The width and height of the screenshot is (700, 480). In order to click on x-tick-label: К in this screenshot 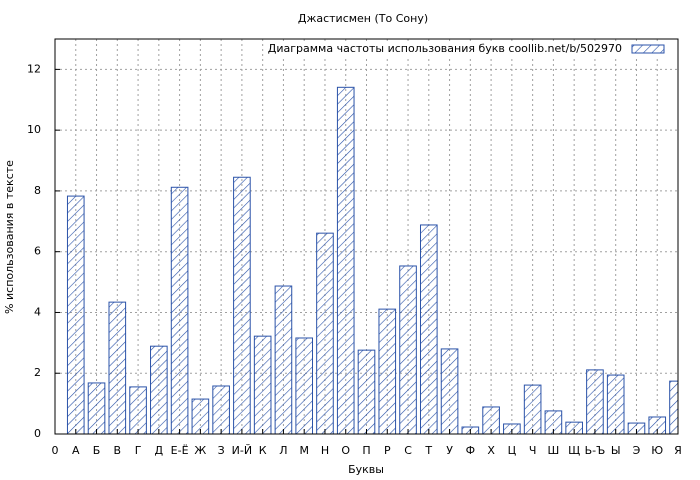, I will do `click(263, 450)`.